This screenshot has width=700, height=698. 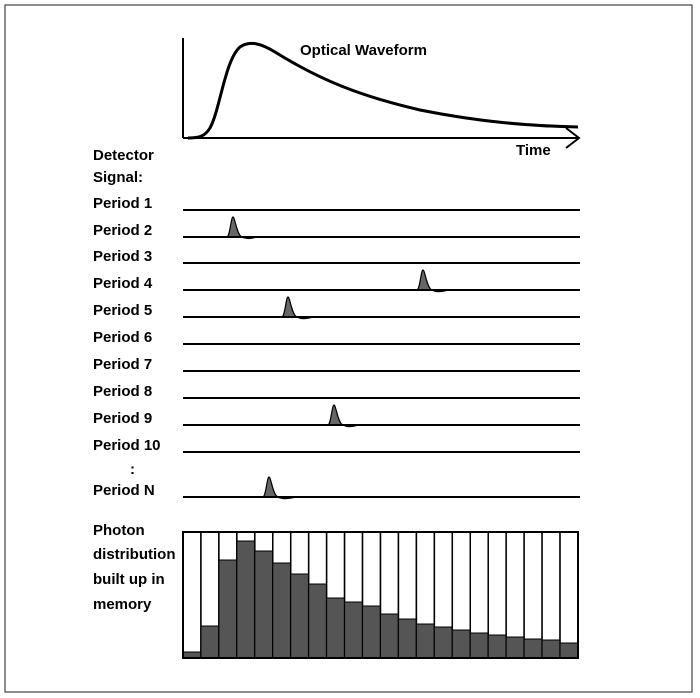 What do you see at coordinates (122, 364) in the screenshot?
I see `period-label: Period 7` at bounding box center [122, 364].